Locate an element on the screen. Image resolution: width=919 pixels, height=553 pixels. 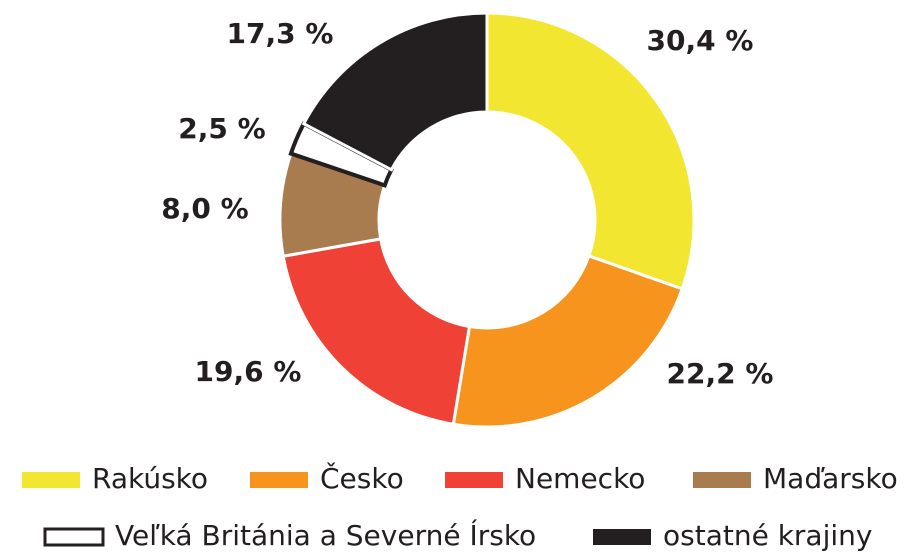
value-label: 22,2 % is located at coordinates (720, 373).